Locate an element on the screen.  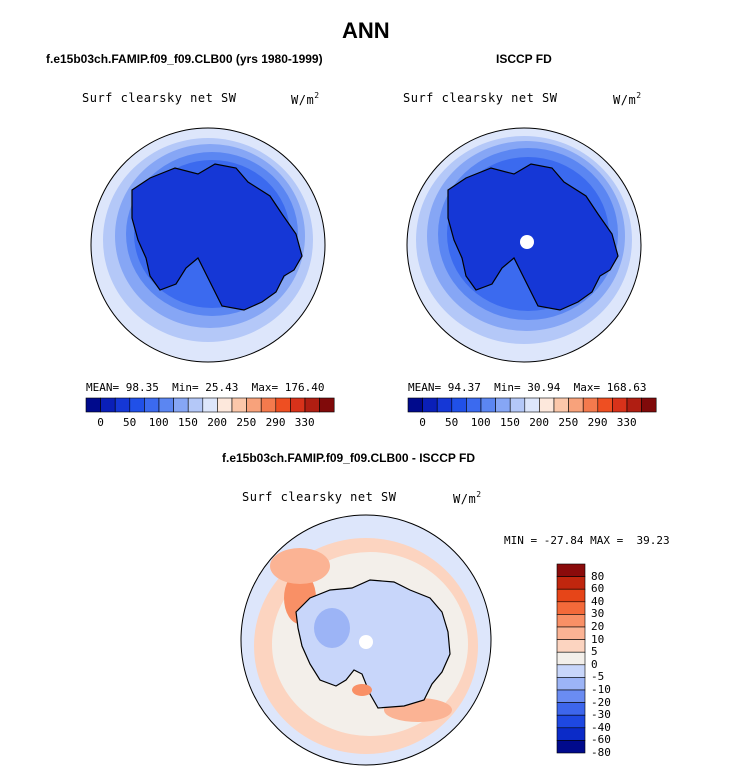
panel2-units: W/m2 is located at coordinates (627, 99).